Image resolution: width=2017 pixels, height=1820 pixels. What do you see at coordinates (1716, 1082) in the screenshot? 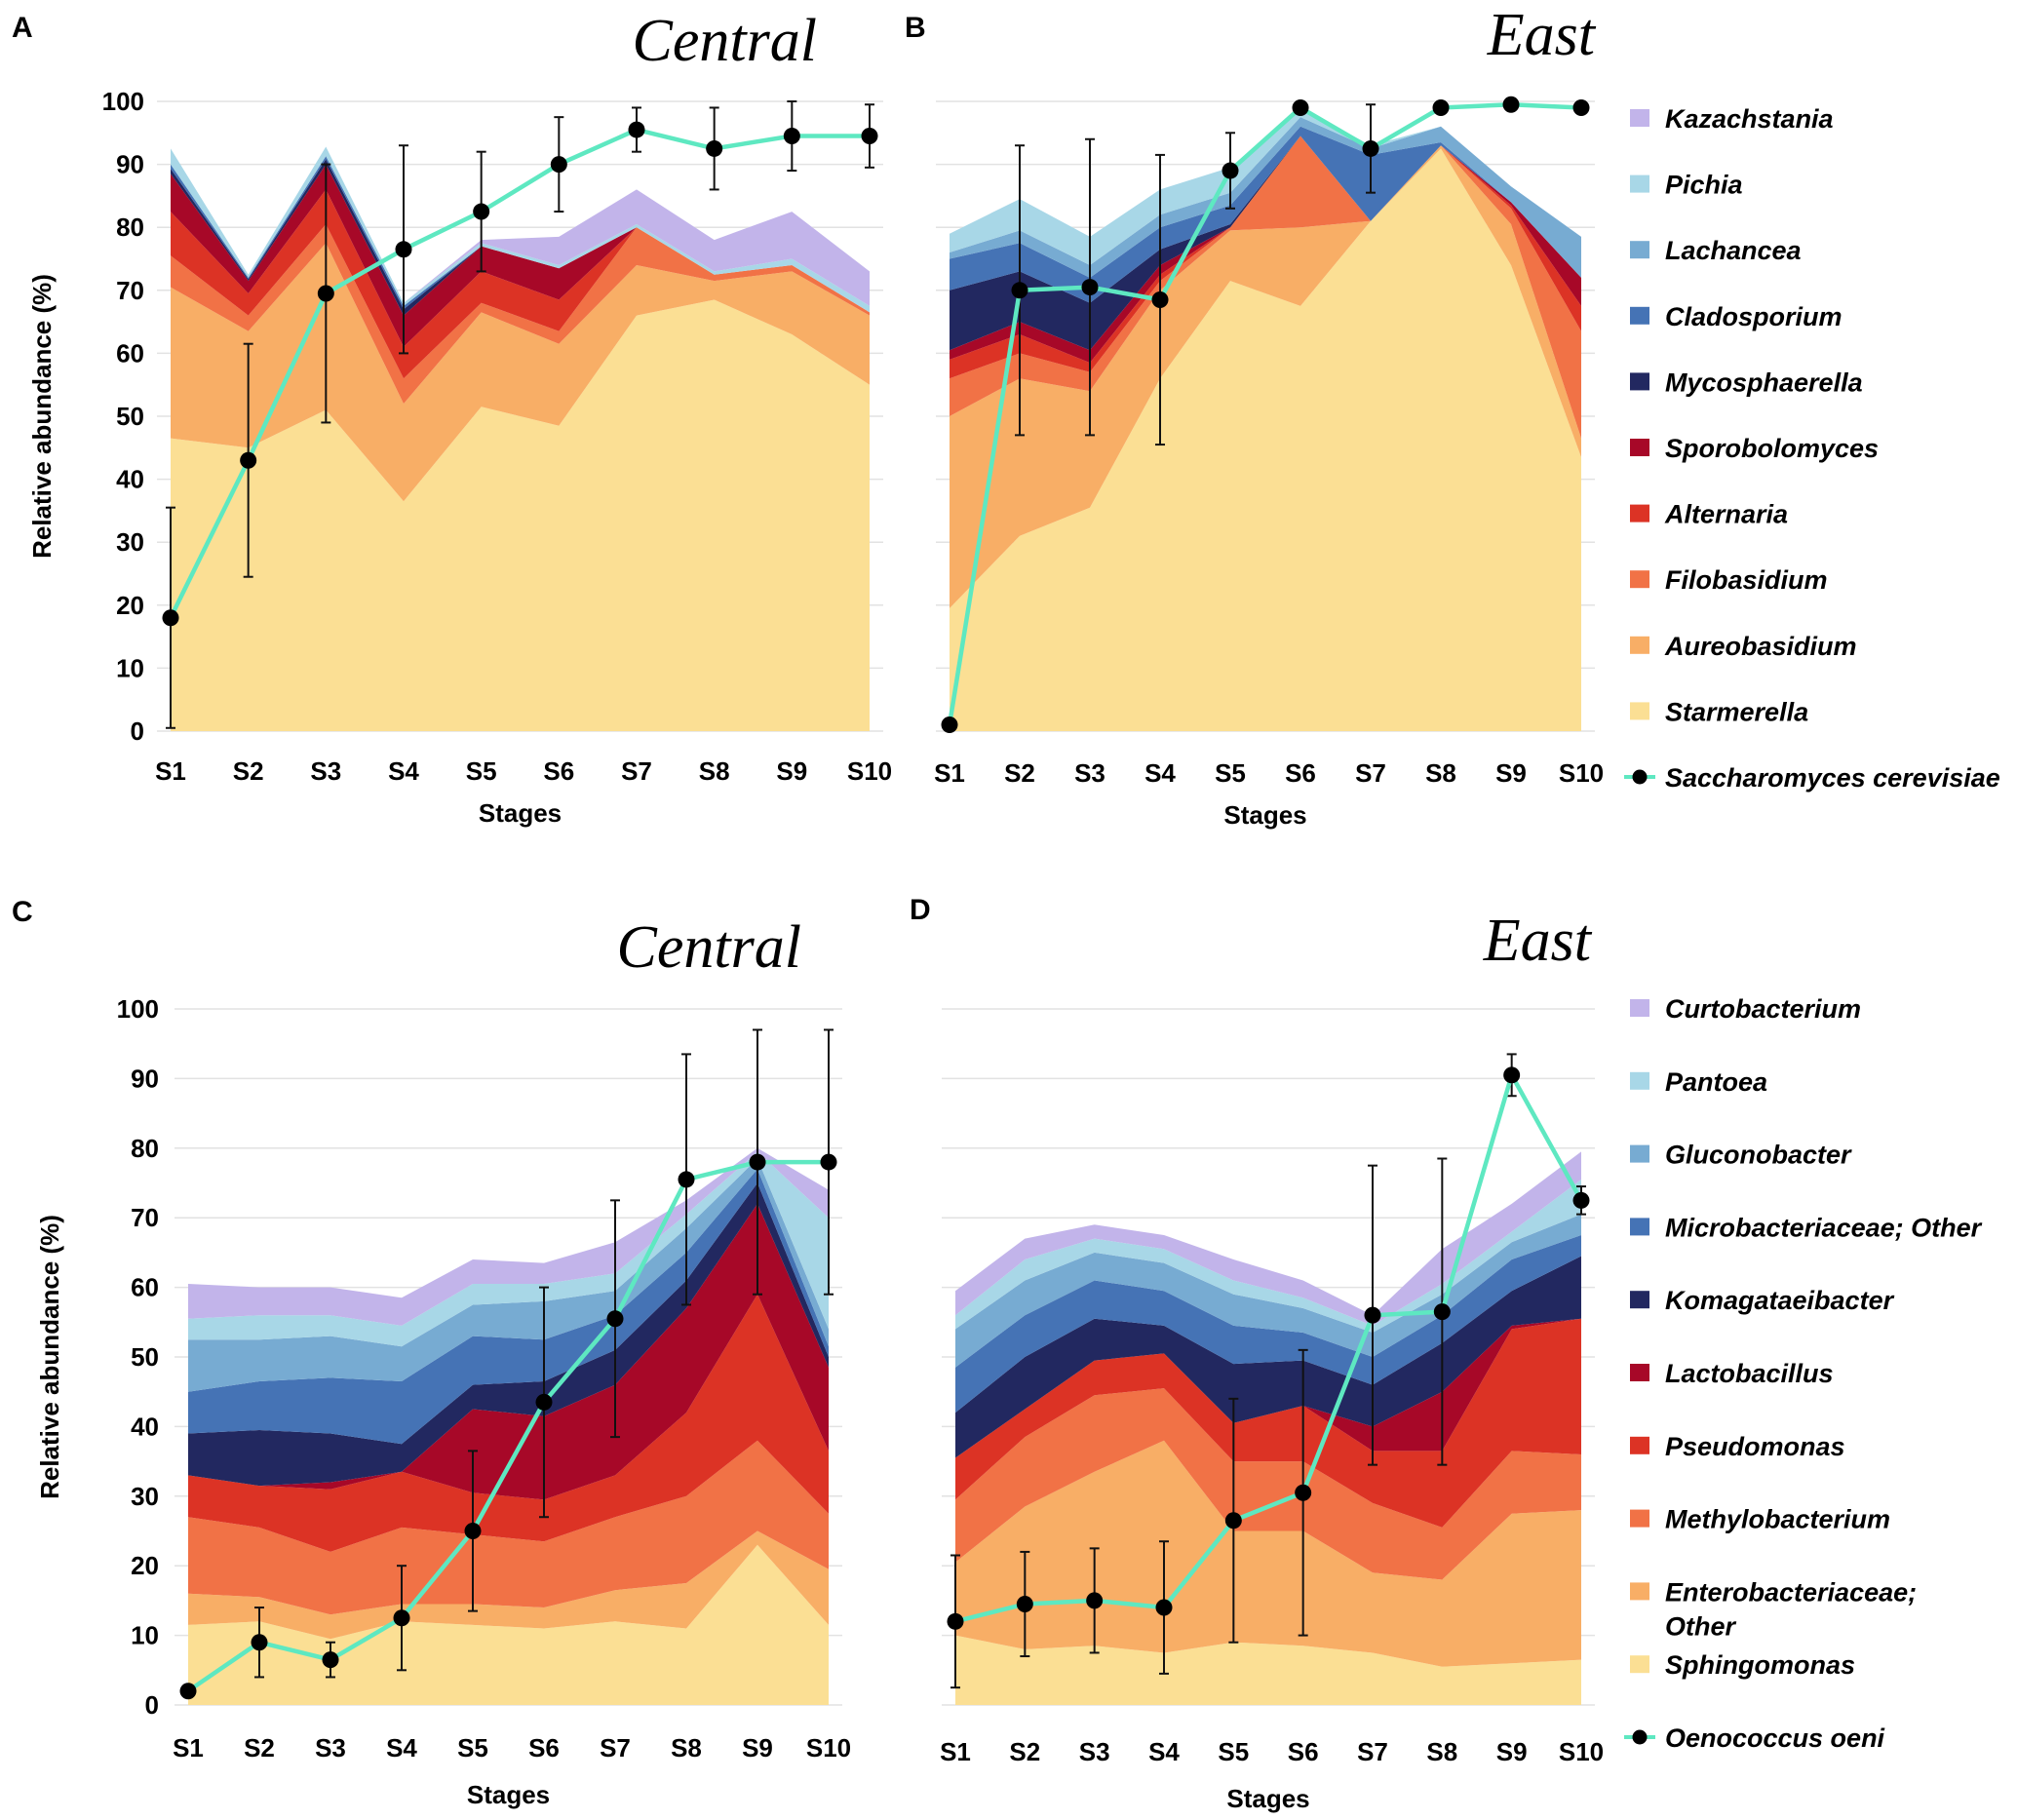
I see `legend-label: Pantoea` at bounding box center [1716, 1082].